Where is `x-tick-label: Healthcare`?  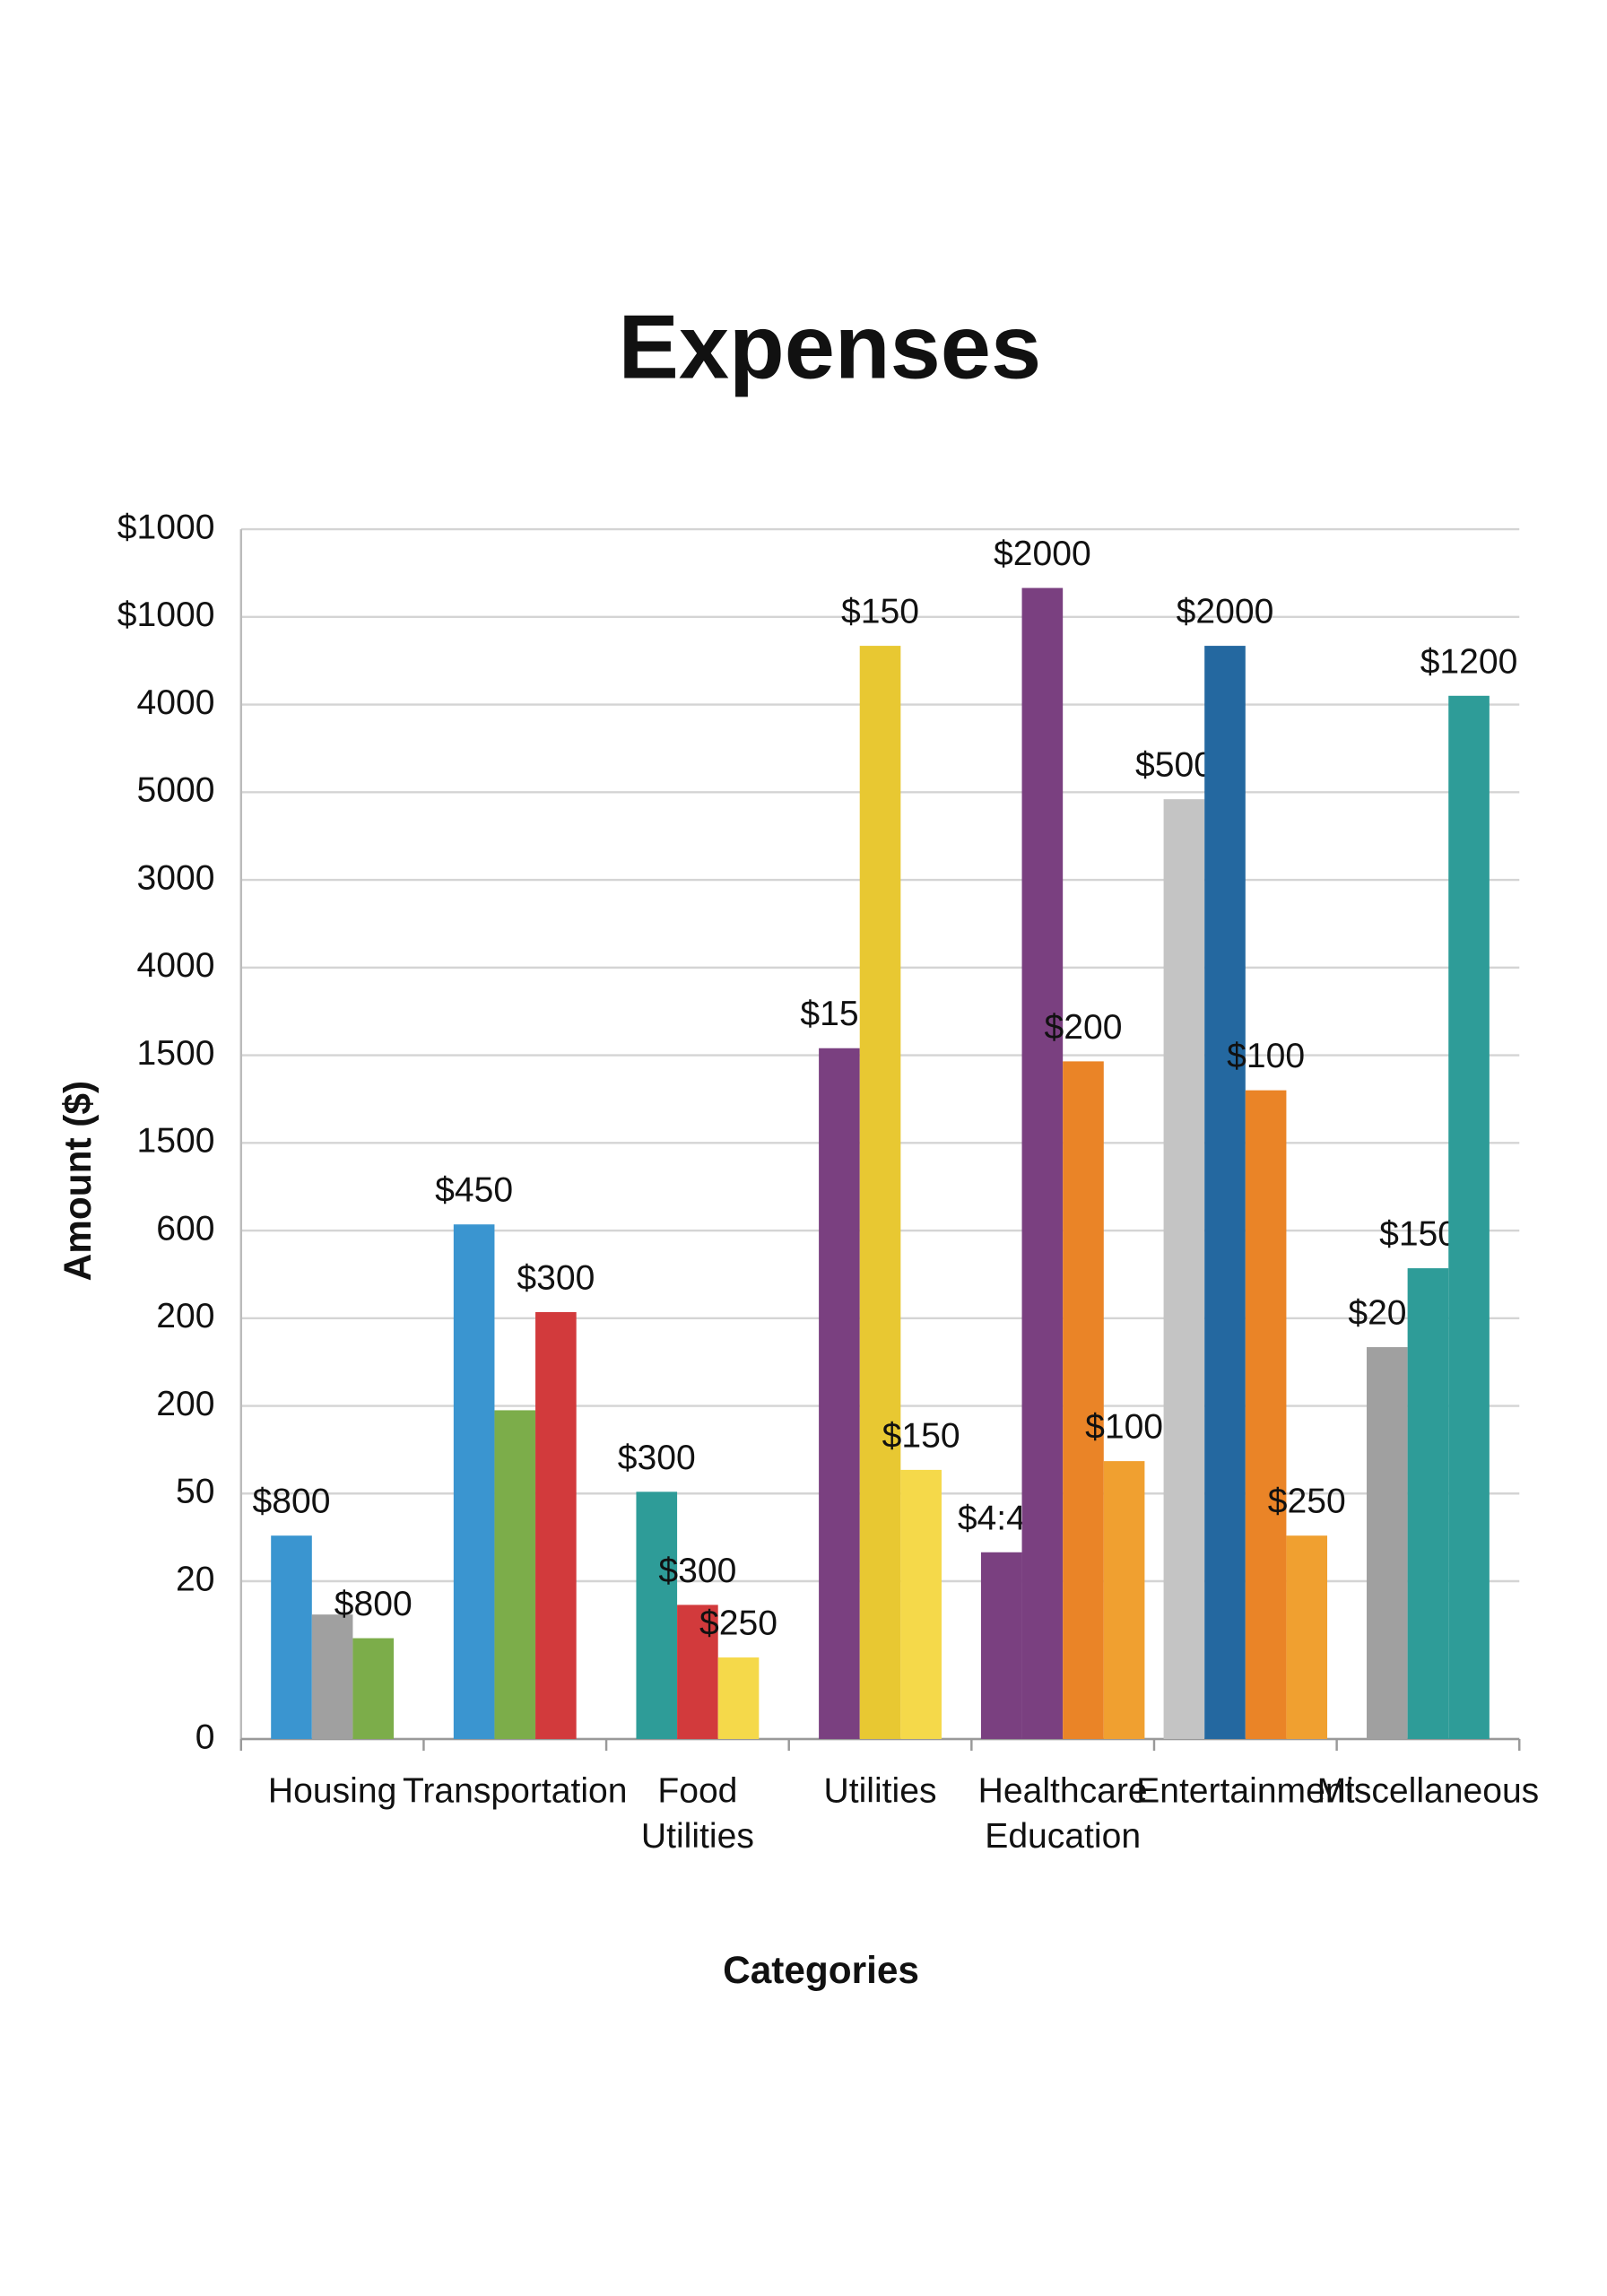
x-tick-label: Healthcare is located at coordinates (1063, 1791).